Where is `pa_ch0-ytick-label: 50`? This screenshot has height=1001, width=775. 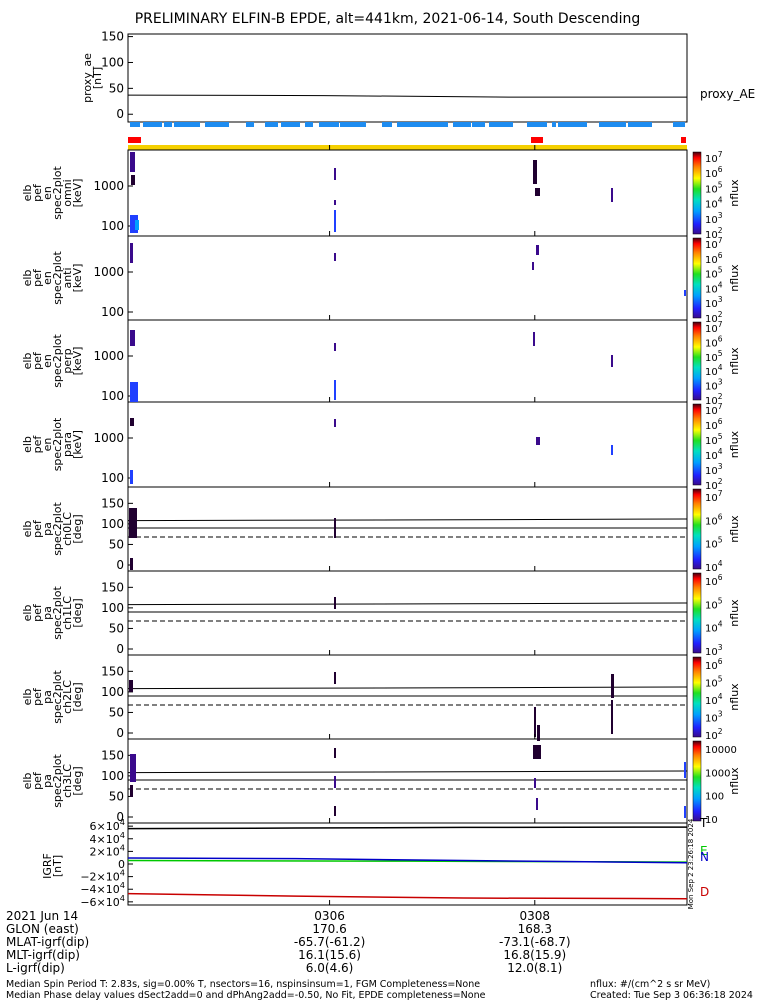 pa_ch0-ytick-label: 50 is located at coordinates (116, 544).